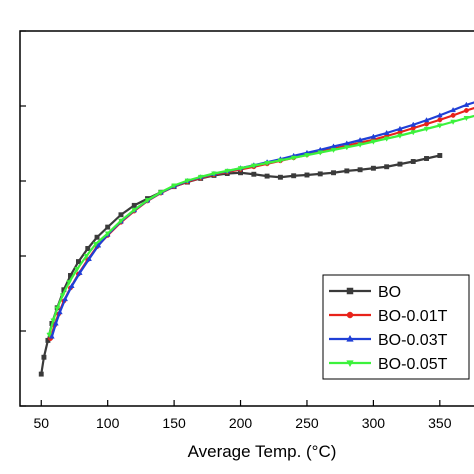 Image resolution: width=474 pixels, height=474 pixels. Describe the element at coordinates (41, 423) in the screenshot. I see `x-tick-label: 50` at that location.